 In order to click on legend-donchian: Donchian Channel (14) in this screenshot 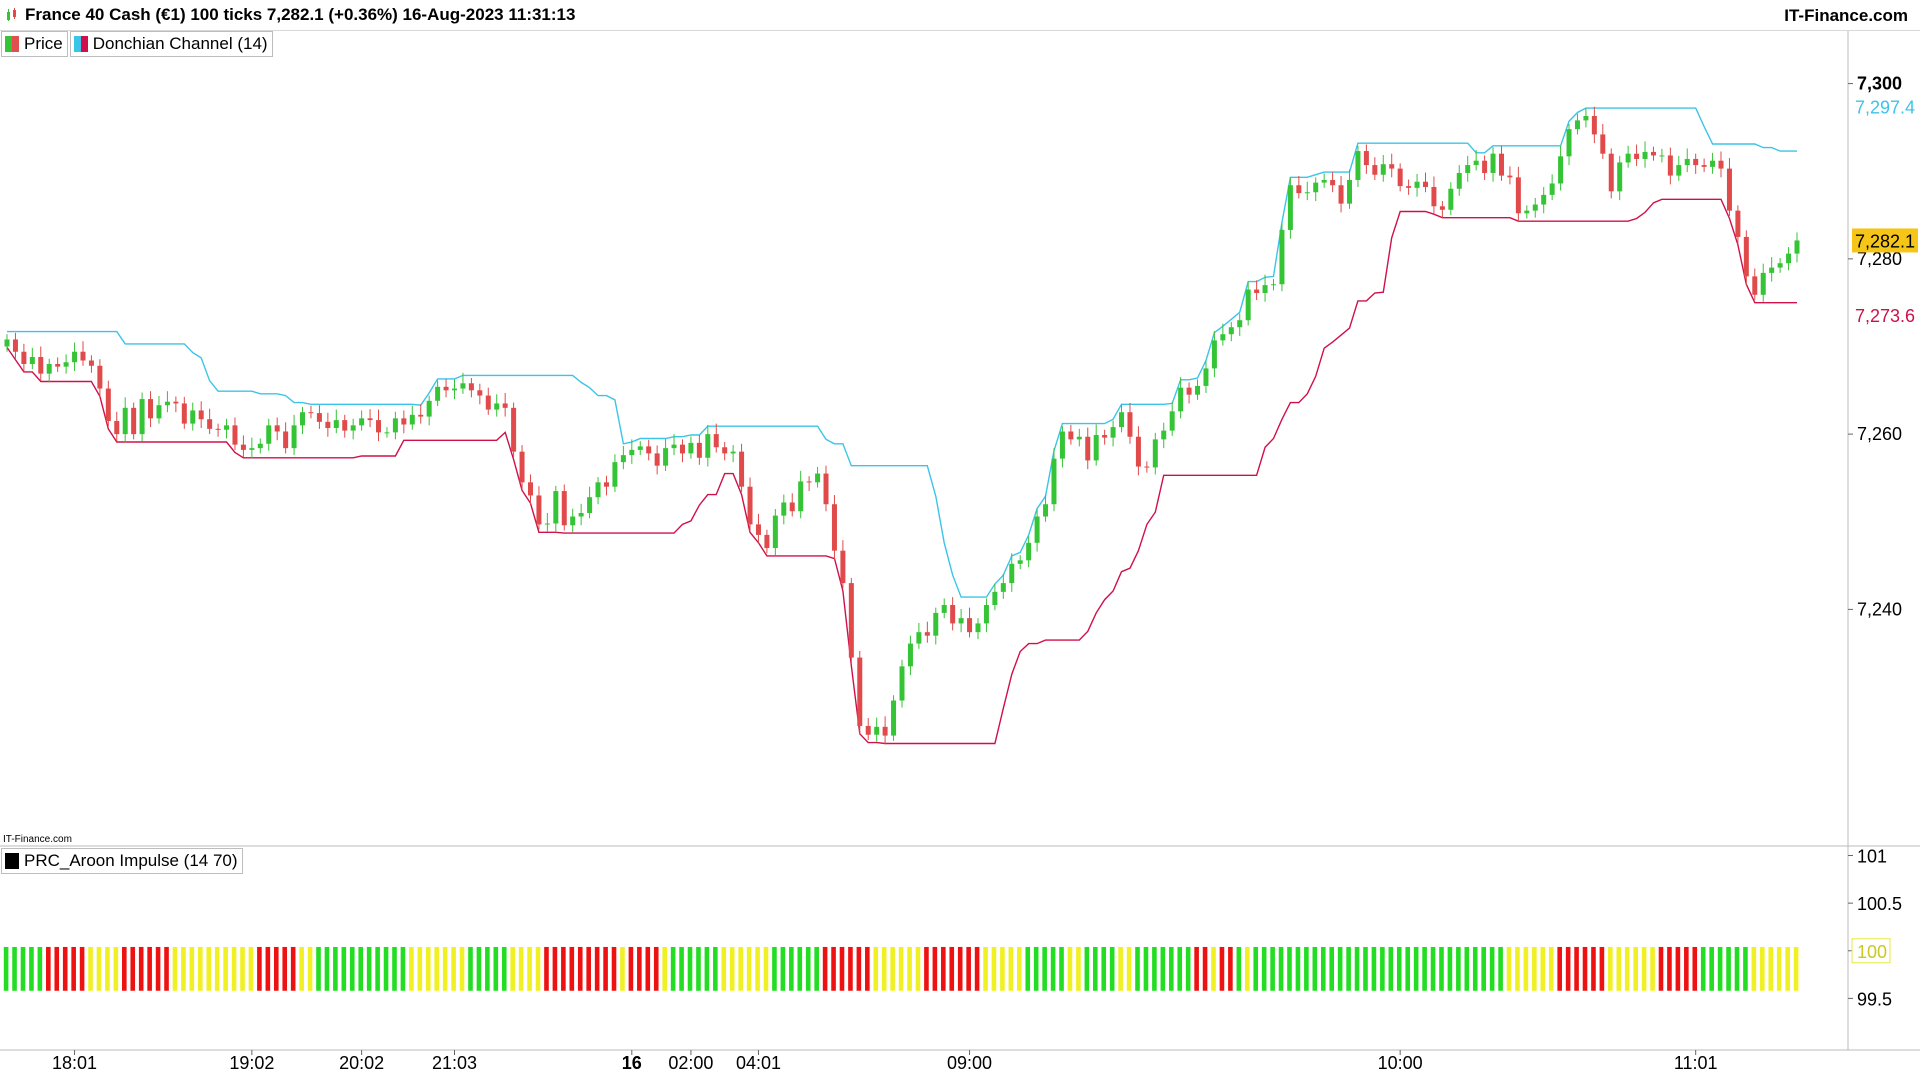, I will do `click(171, 44)`.